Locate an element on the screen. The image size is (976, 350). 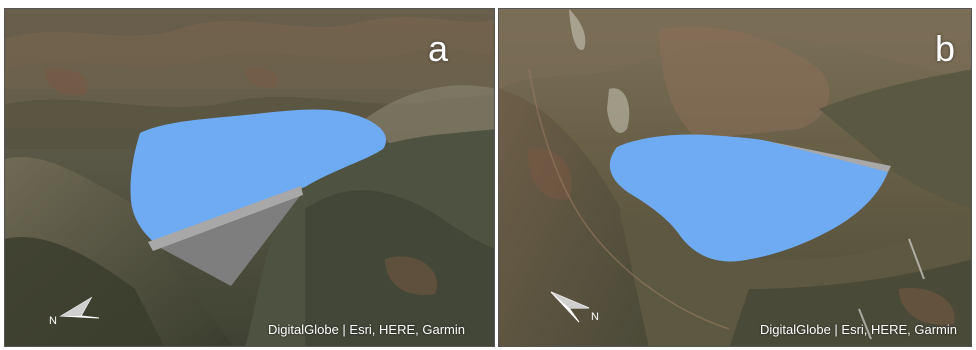
panel-letter: a is located at coordinates (437, 48).